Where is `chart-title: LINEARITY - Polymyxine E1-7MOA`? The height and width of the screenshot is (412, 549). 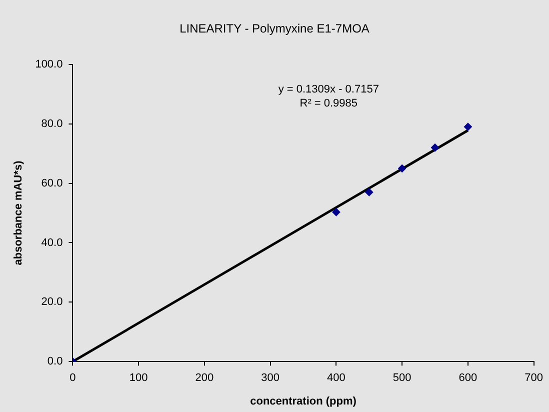 chart-title: LINEARITY - Polymyxine E1-7MOA is located at coordinates (275, 29).